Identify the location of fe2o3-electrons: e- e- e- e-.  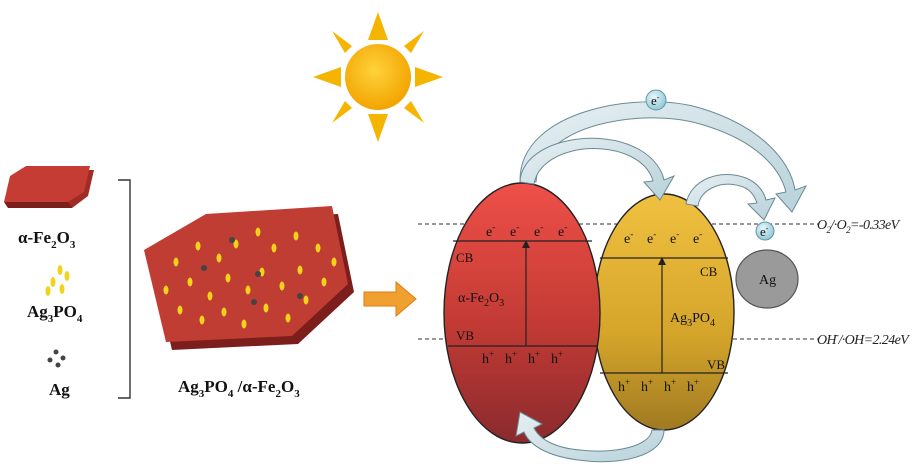
(526, 231).